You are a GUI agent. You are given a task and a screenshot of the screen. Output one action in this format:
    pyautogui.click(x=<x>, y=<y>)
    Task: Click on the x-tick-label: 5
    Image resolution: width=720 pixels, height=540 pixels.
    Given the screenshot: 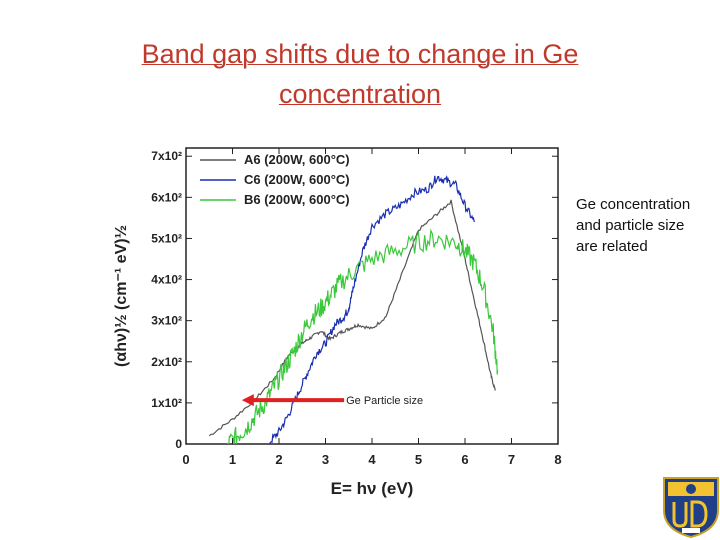 What is the action you would take?
    pyautogui.click(x=418, y=459)
    